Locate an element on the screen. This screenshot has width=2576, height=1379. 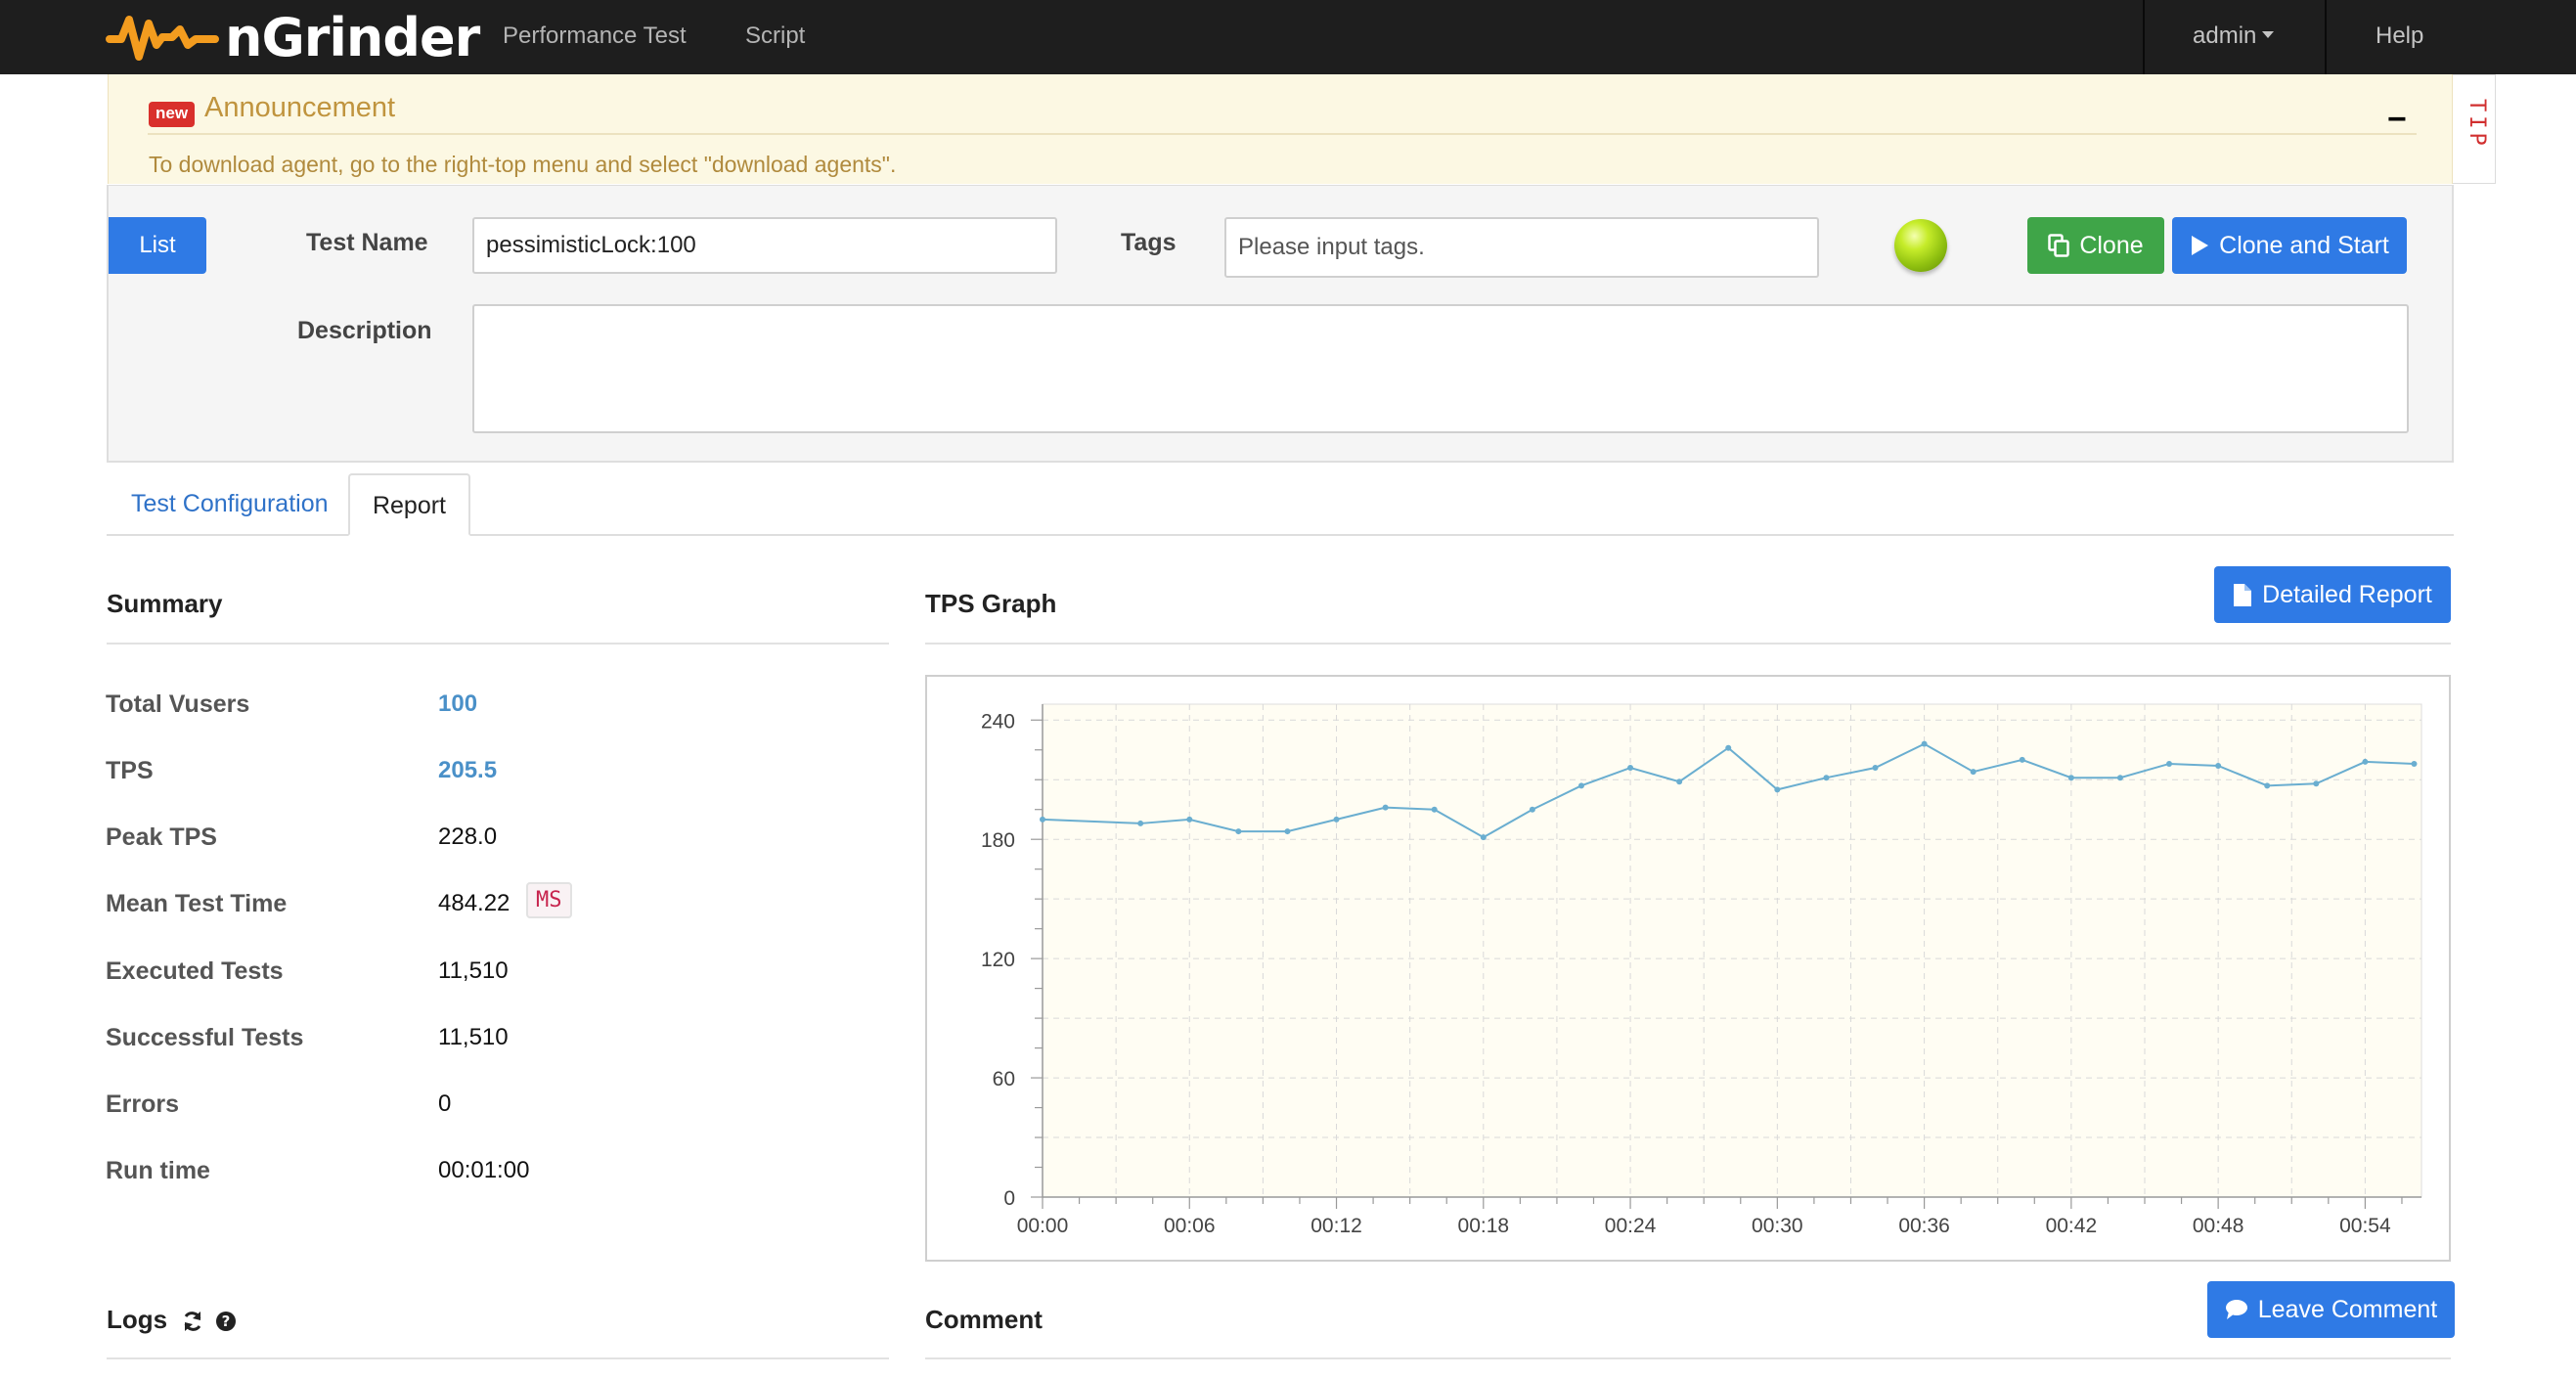
brand-name: nGrinder is located at coordinates (352, 37).